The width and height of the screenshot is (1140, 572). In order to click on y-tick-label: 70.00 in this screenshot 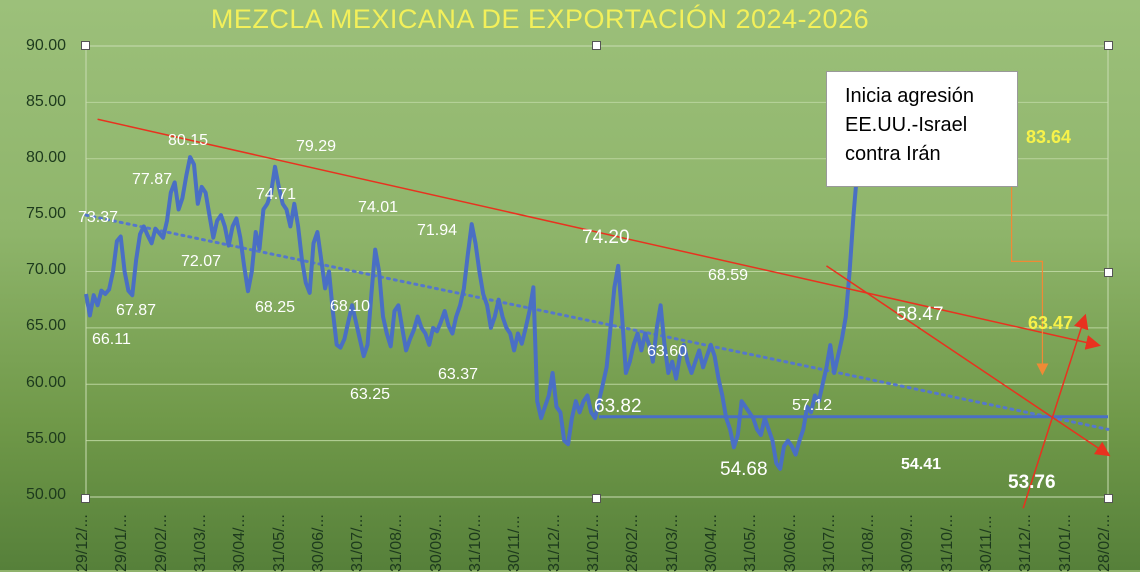, I will do `click(45, 269)`.